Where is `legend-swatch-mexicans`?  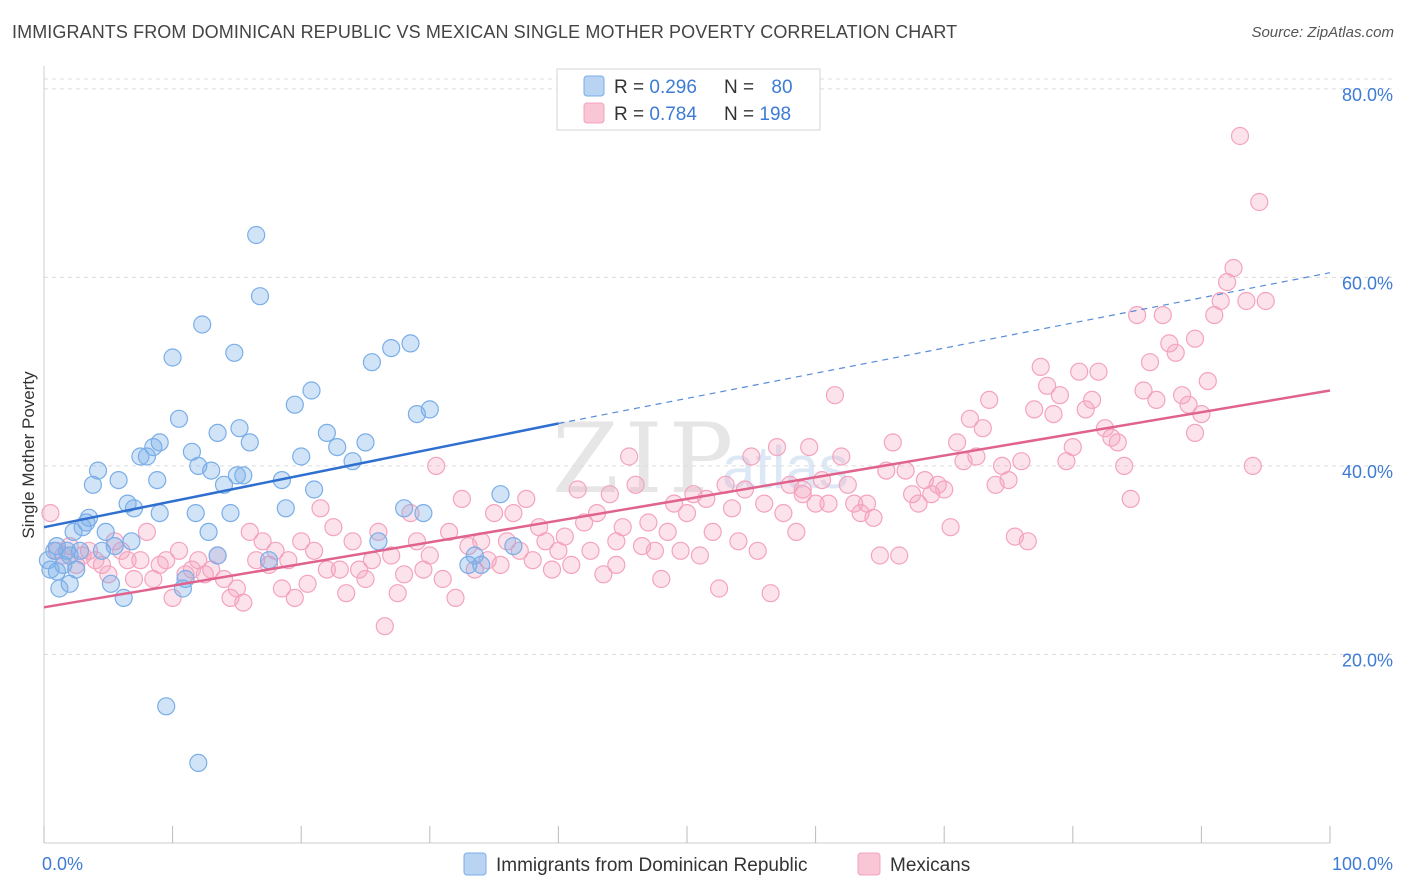 legend-swatch-mexicans is located at coordinates (594, 113).